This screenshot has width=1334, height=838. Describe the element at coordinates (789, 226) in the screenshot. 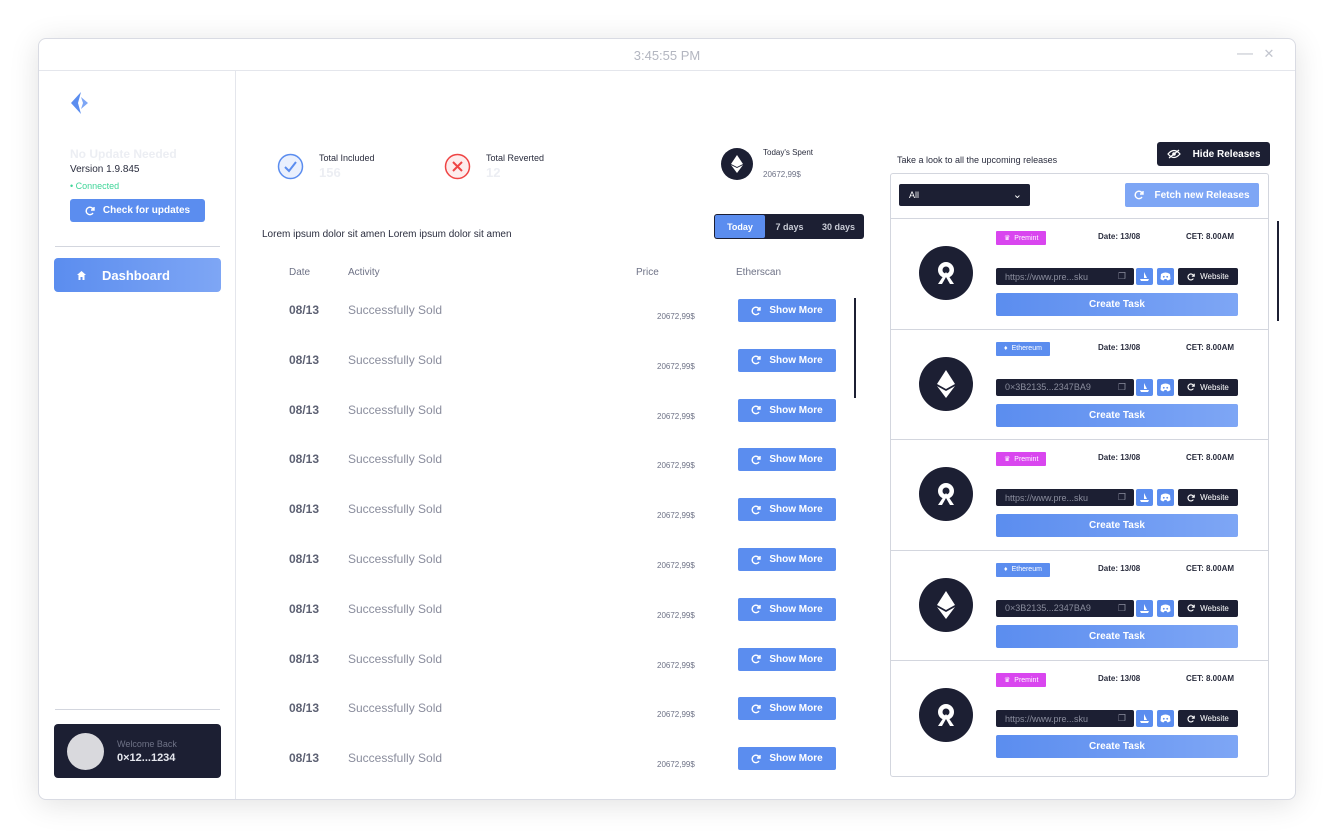

I see `tab-7-days: 7 days` at that location.